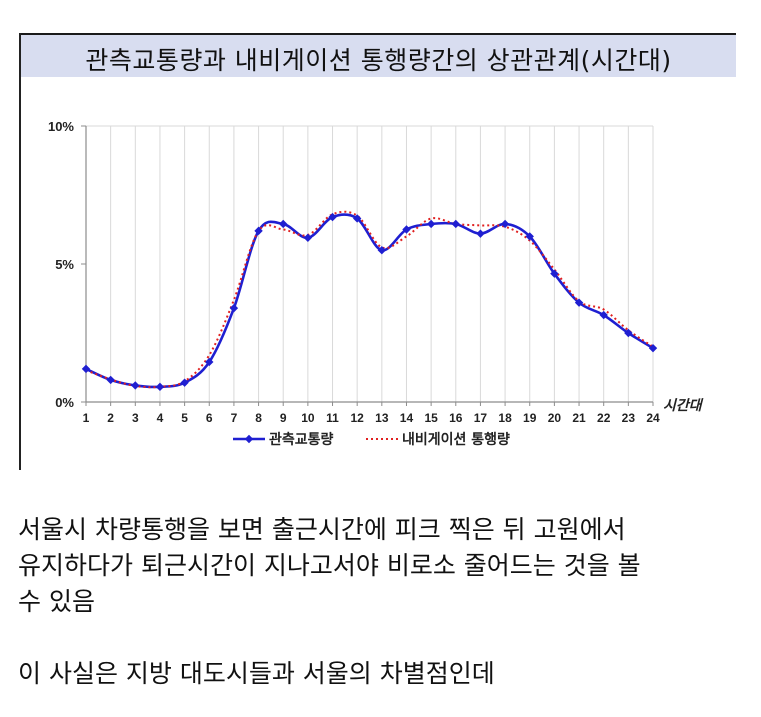 The height and width of the screenshot is (717, 761). What do you see at coordinates (86, 418) in the screenshot?
I see `x-tick-label: 1` at bounding box center [86, 418].